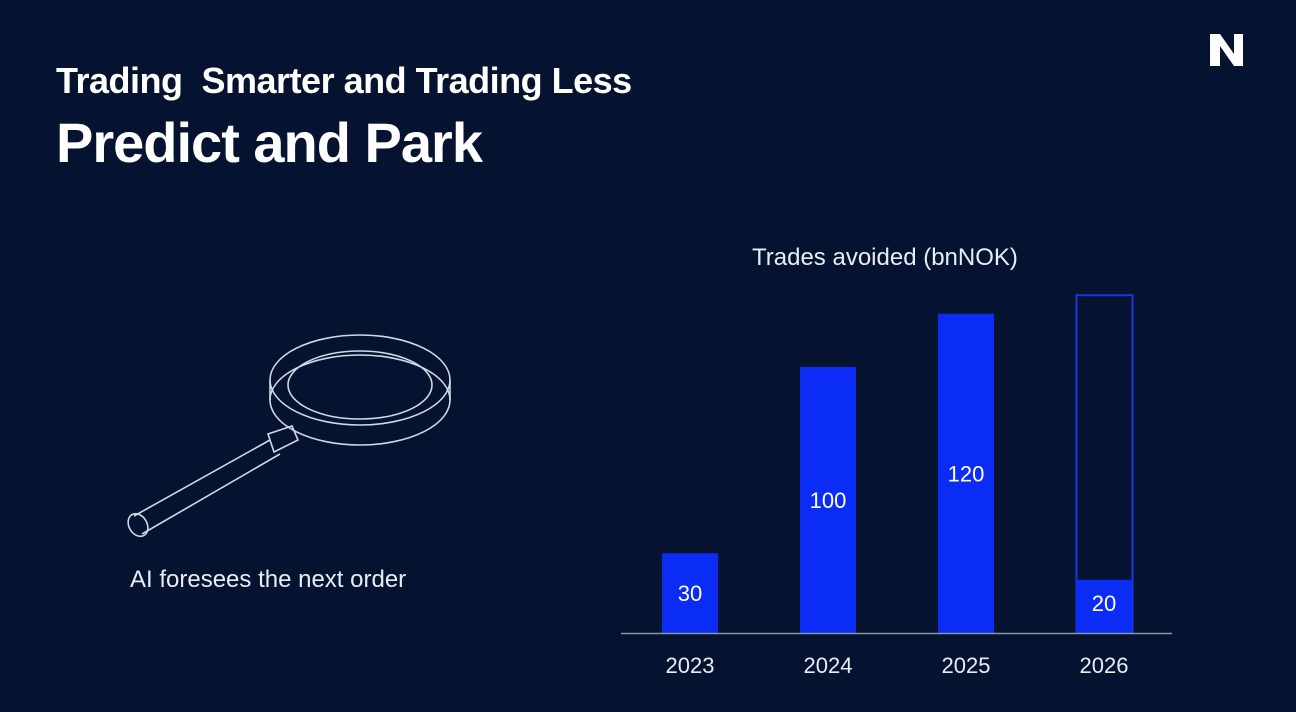 Image resolution: width=1296 pixels, height=712 pixels. I want to click on bar-2023, so click(690, 593).